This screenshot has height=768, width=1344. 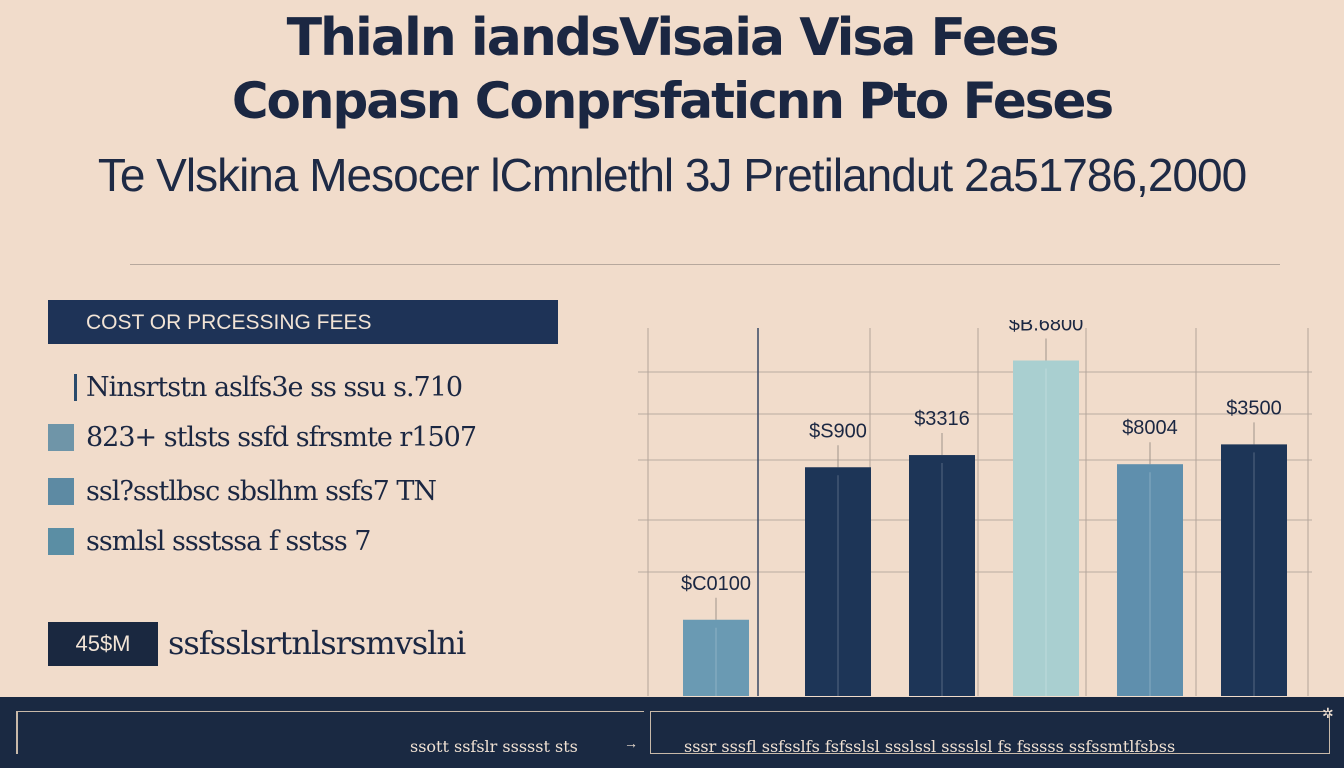 What do you see at coordinates (317, 643) in the screenshot?
I see `badge-caption: ssfsslsrtnlsrsmvslni` at bounding box center [317, 643].